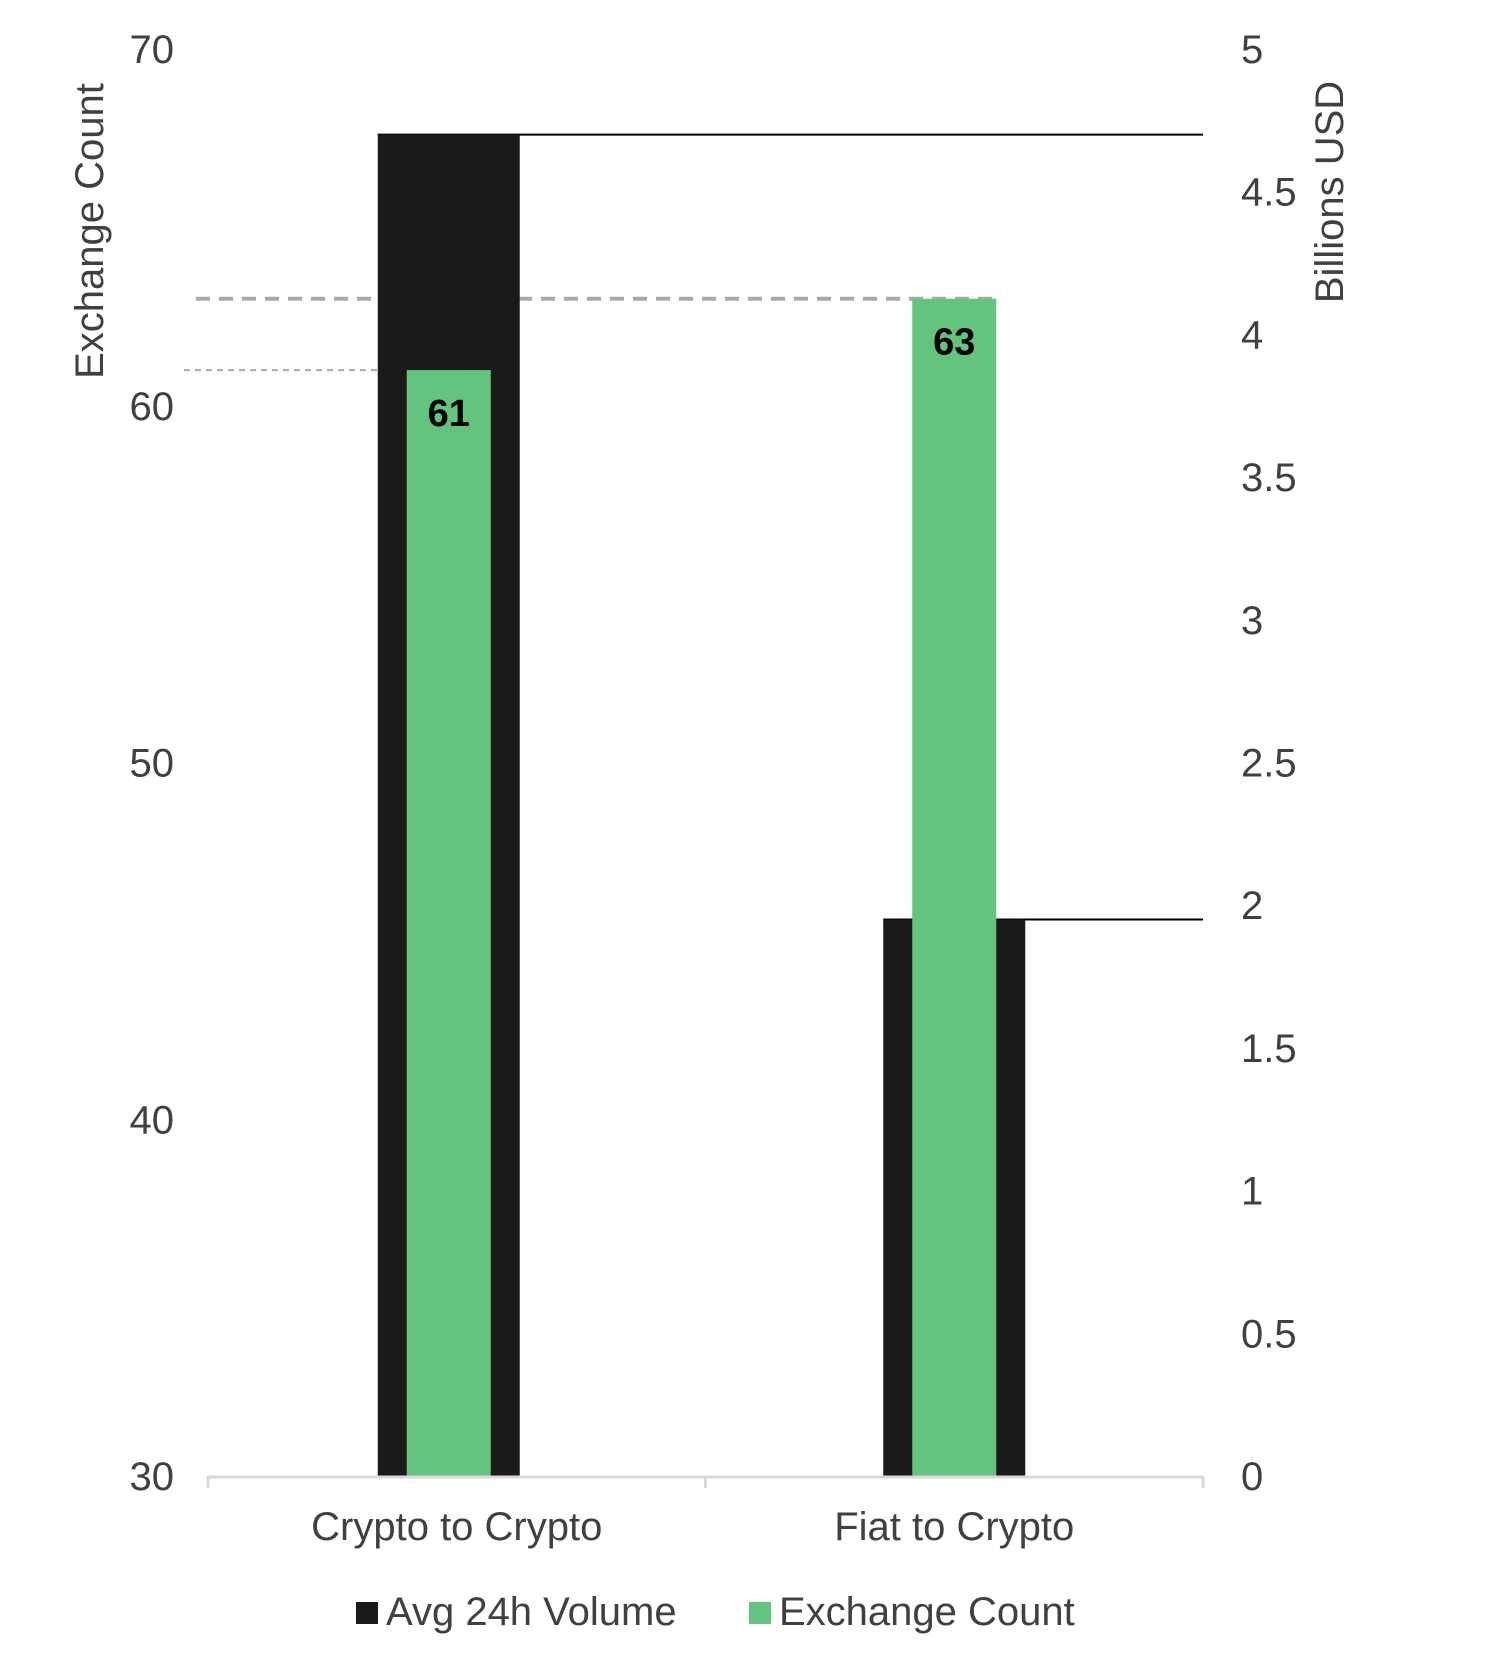  I want to click on legend-swatch-avg-24h-volume, so click(367, 1613).